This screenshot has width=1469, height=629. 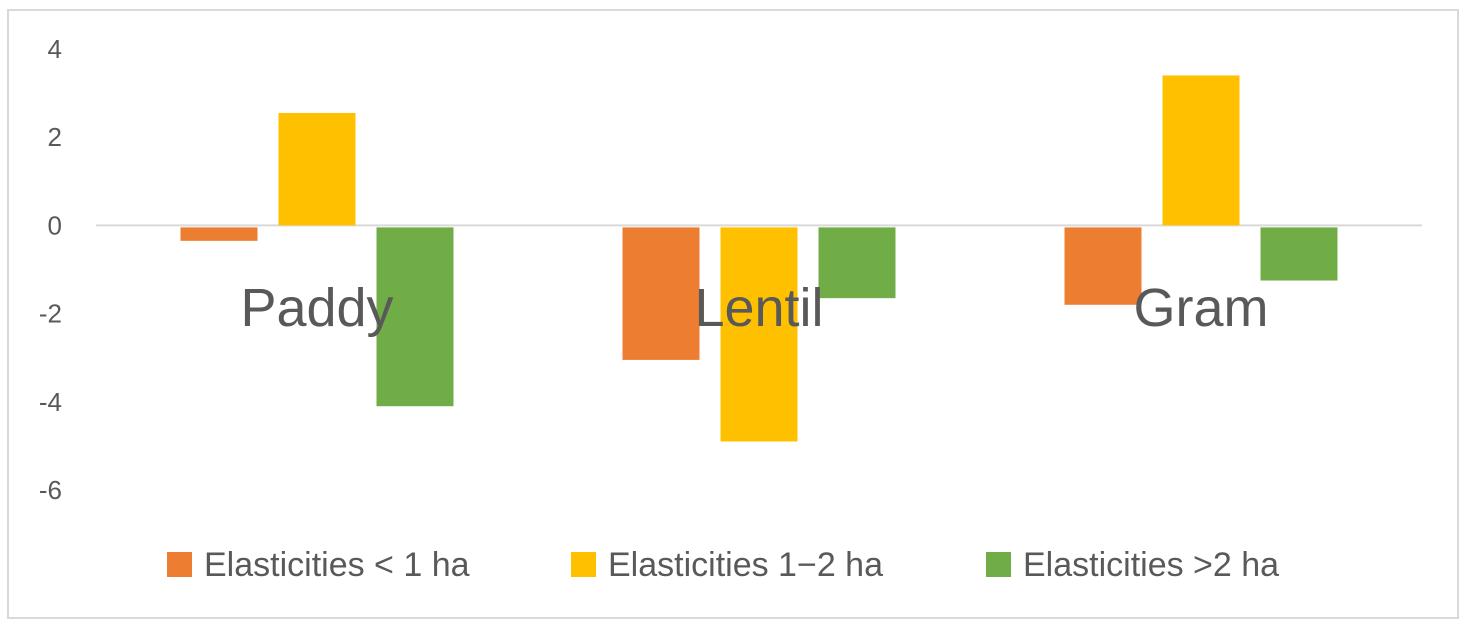 I want to click on y-tick-label: -4, so click(x=50, y=402).